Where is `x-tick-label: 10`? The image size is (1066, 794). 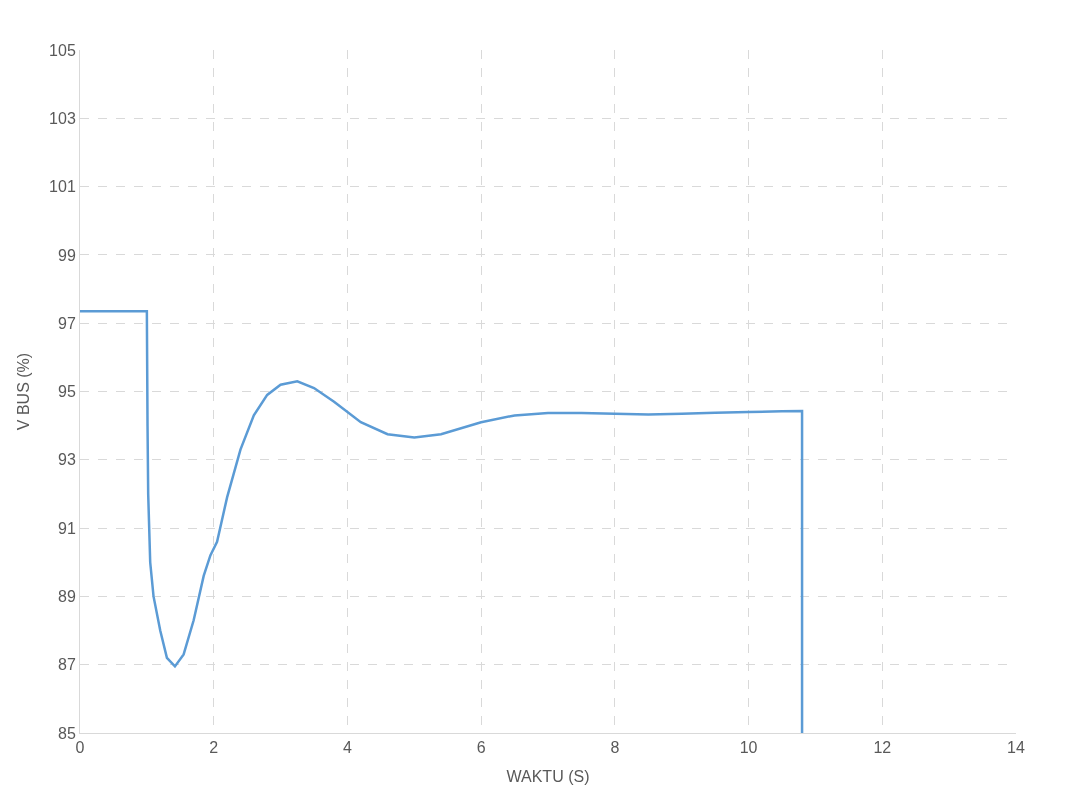
x-tick-label: 10 is located at coordinates (748, 748).